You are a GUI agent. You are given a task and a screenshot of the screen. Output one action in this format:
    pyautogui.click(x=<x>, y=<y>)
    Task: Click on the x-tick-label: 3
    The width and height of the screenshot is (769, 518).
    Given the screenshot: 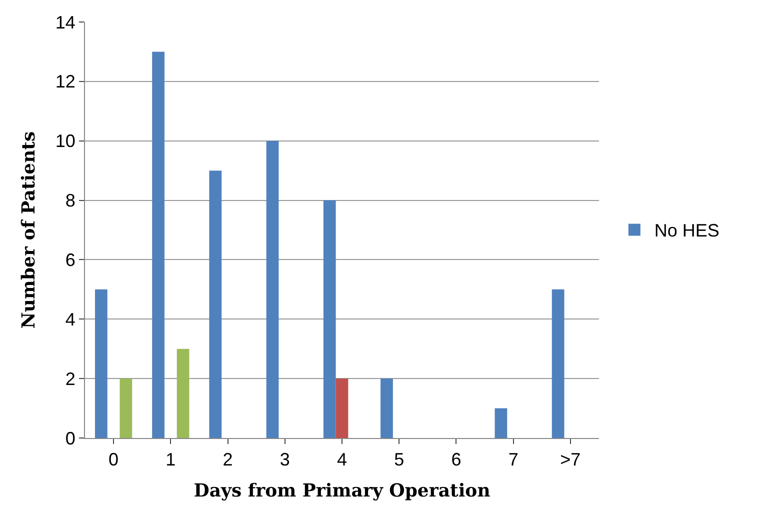 What is the action you would take?
    pyautogui.click(x=285, y=460)
    